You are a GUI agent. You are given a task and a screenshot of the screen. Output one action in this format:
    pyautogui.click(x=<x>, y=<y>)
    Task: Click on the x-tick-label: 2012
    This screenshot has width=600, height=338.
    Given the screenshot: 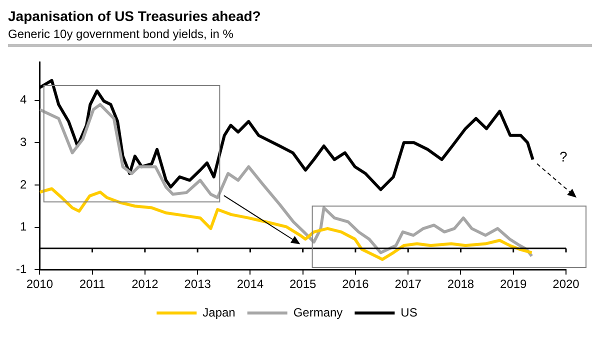 What is the action you would take?
    pyautogui.click(x=145, y=284)
    